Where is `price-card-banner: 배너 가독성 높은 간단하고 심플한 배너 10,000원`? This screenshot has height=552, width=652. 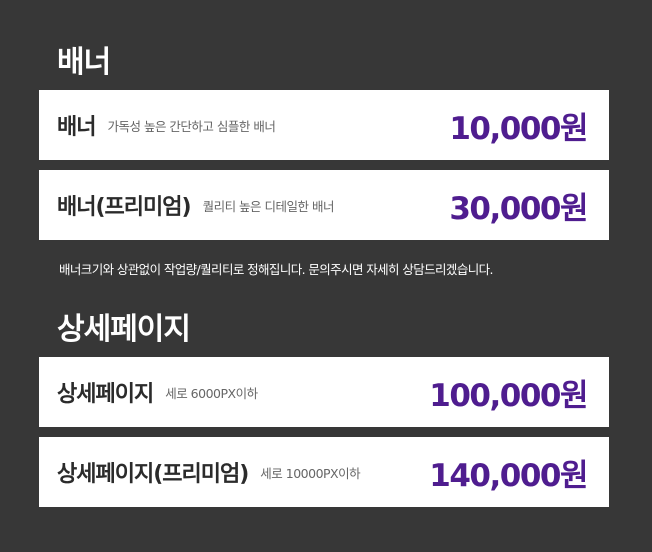 price-card-banner: 배너 가독성 높은 간단하고 심플한 배너 10,000원 is located at coordinates (324, 125).